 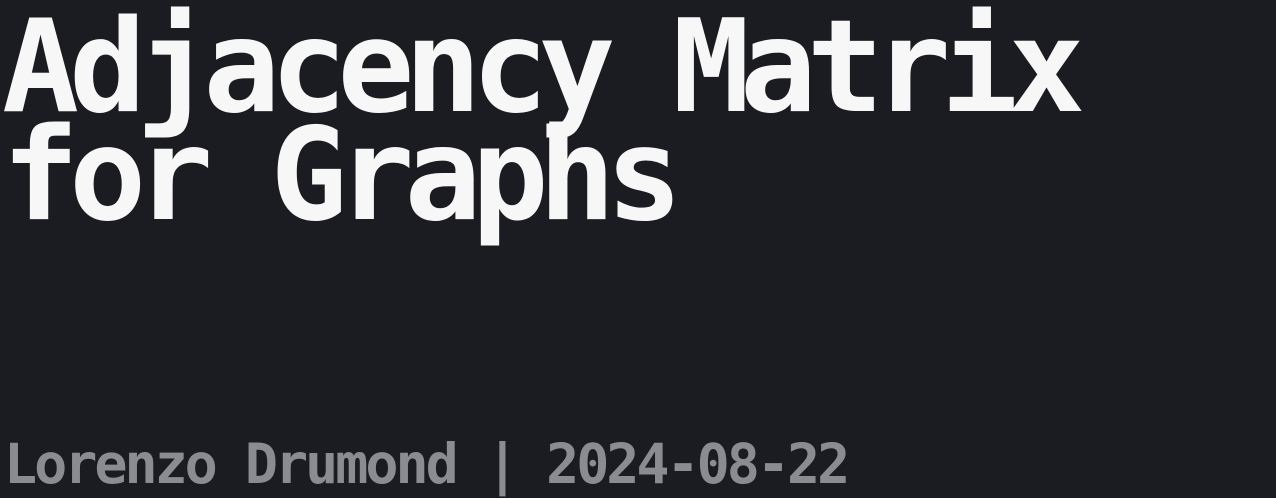 What do you see at coordinates (698, 464) in the screenshot?
I see `publish-date: 2024-08-22` at bounding box center [698, 464].